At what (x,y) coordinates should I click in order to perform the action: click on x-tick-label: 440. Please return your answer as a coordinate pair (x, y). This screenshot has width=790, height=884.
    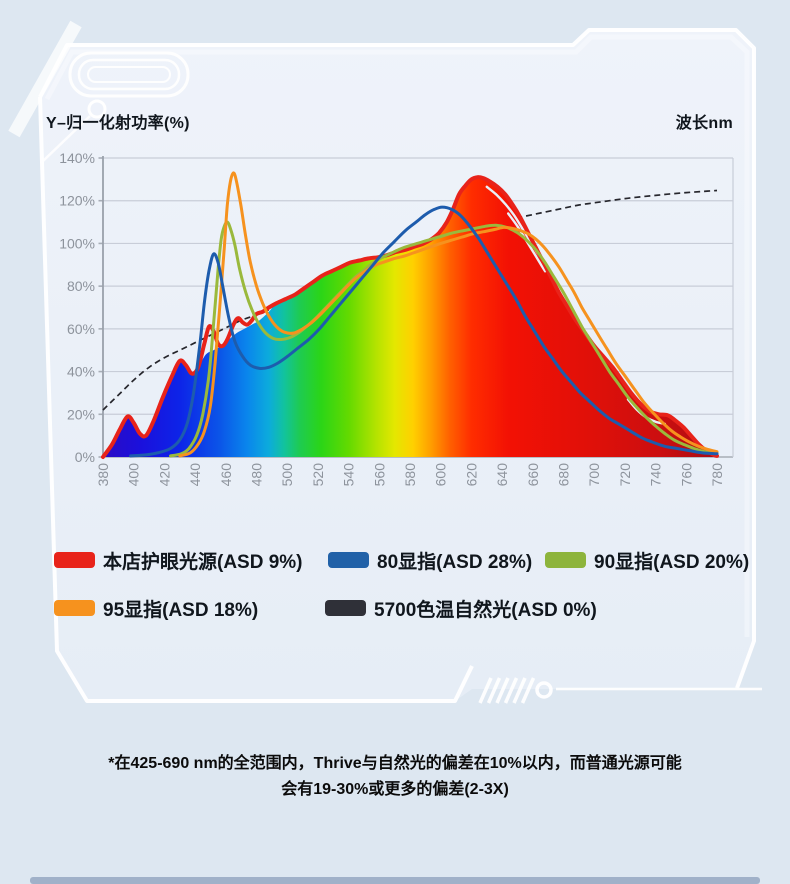
    Looking at the image, I should click on (195, 475).